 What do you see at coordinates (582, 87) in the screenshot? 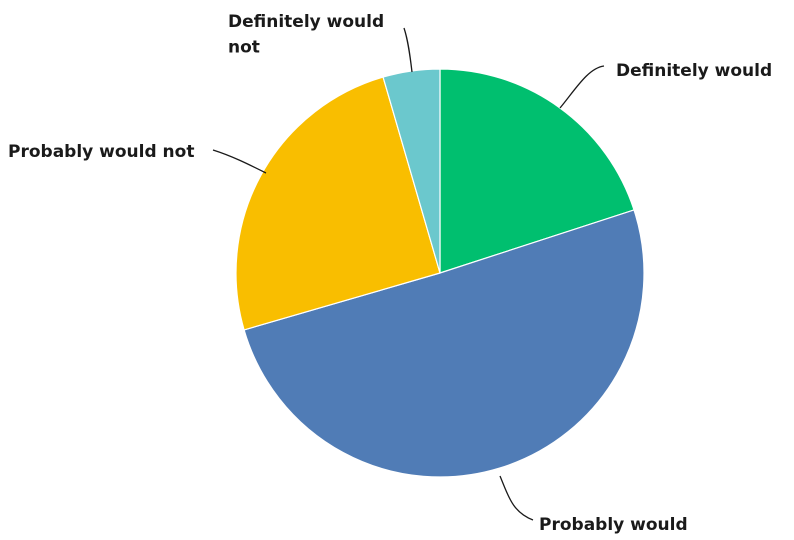
I see `leader-definitely-would` at bounding box center [582, 87].